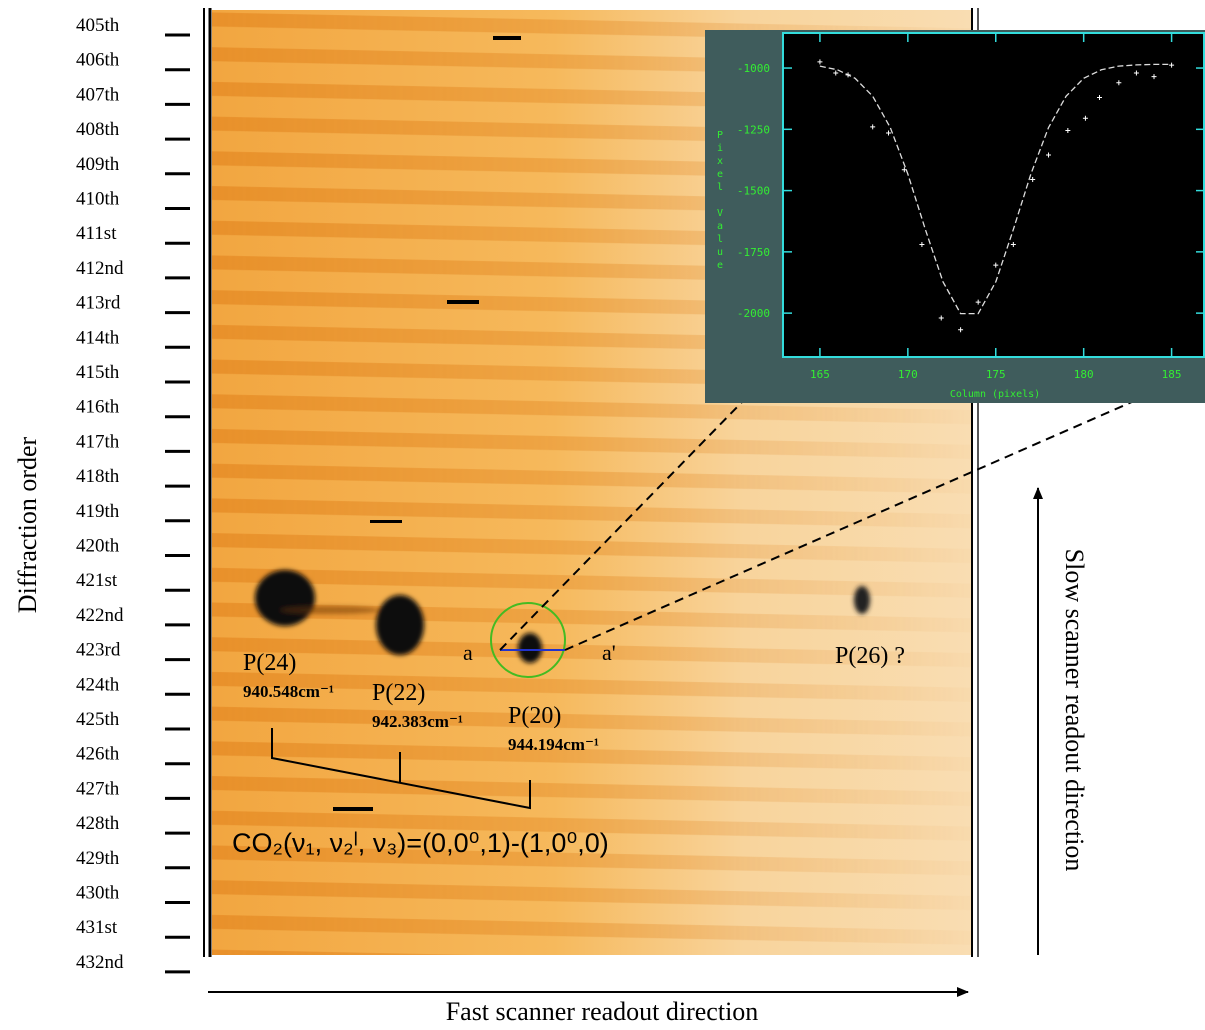  Describe the element at coordinates (98, 546) in the screenshot. I see `order-label: 420th` at that location.